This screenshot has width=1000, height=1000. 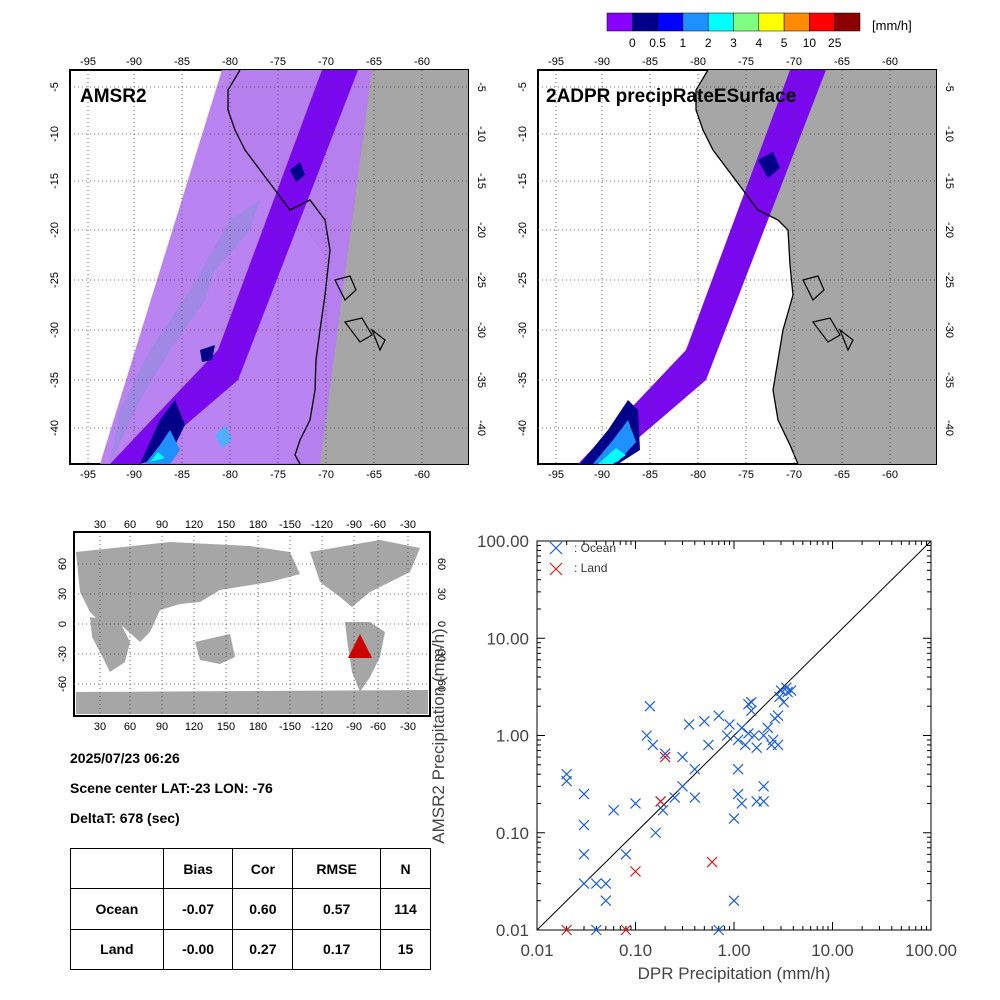 I want to click on table-header: Cor, so click(x=263, y=868).